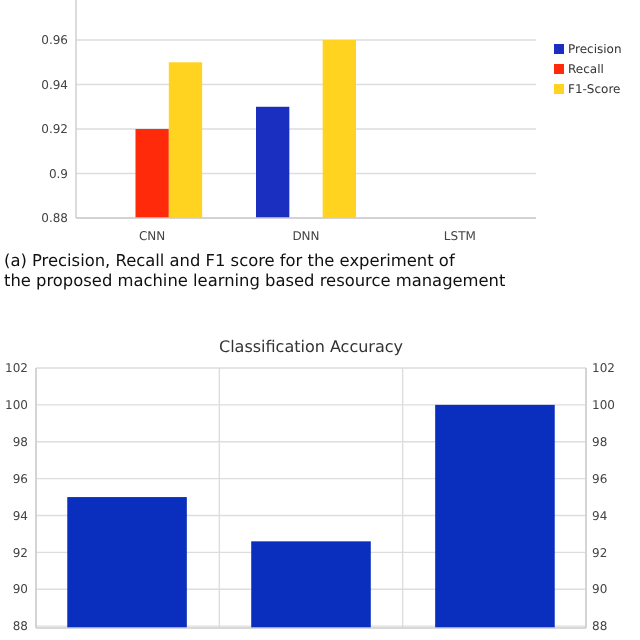 This screenshot has height=640, width=640. Describe the element at coordinates (311, 347) in the screenshot. I see `chart-title: Classification Accuracy` at that location.